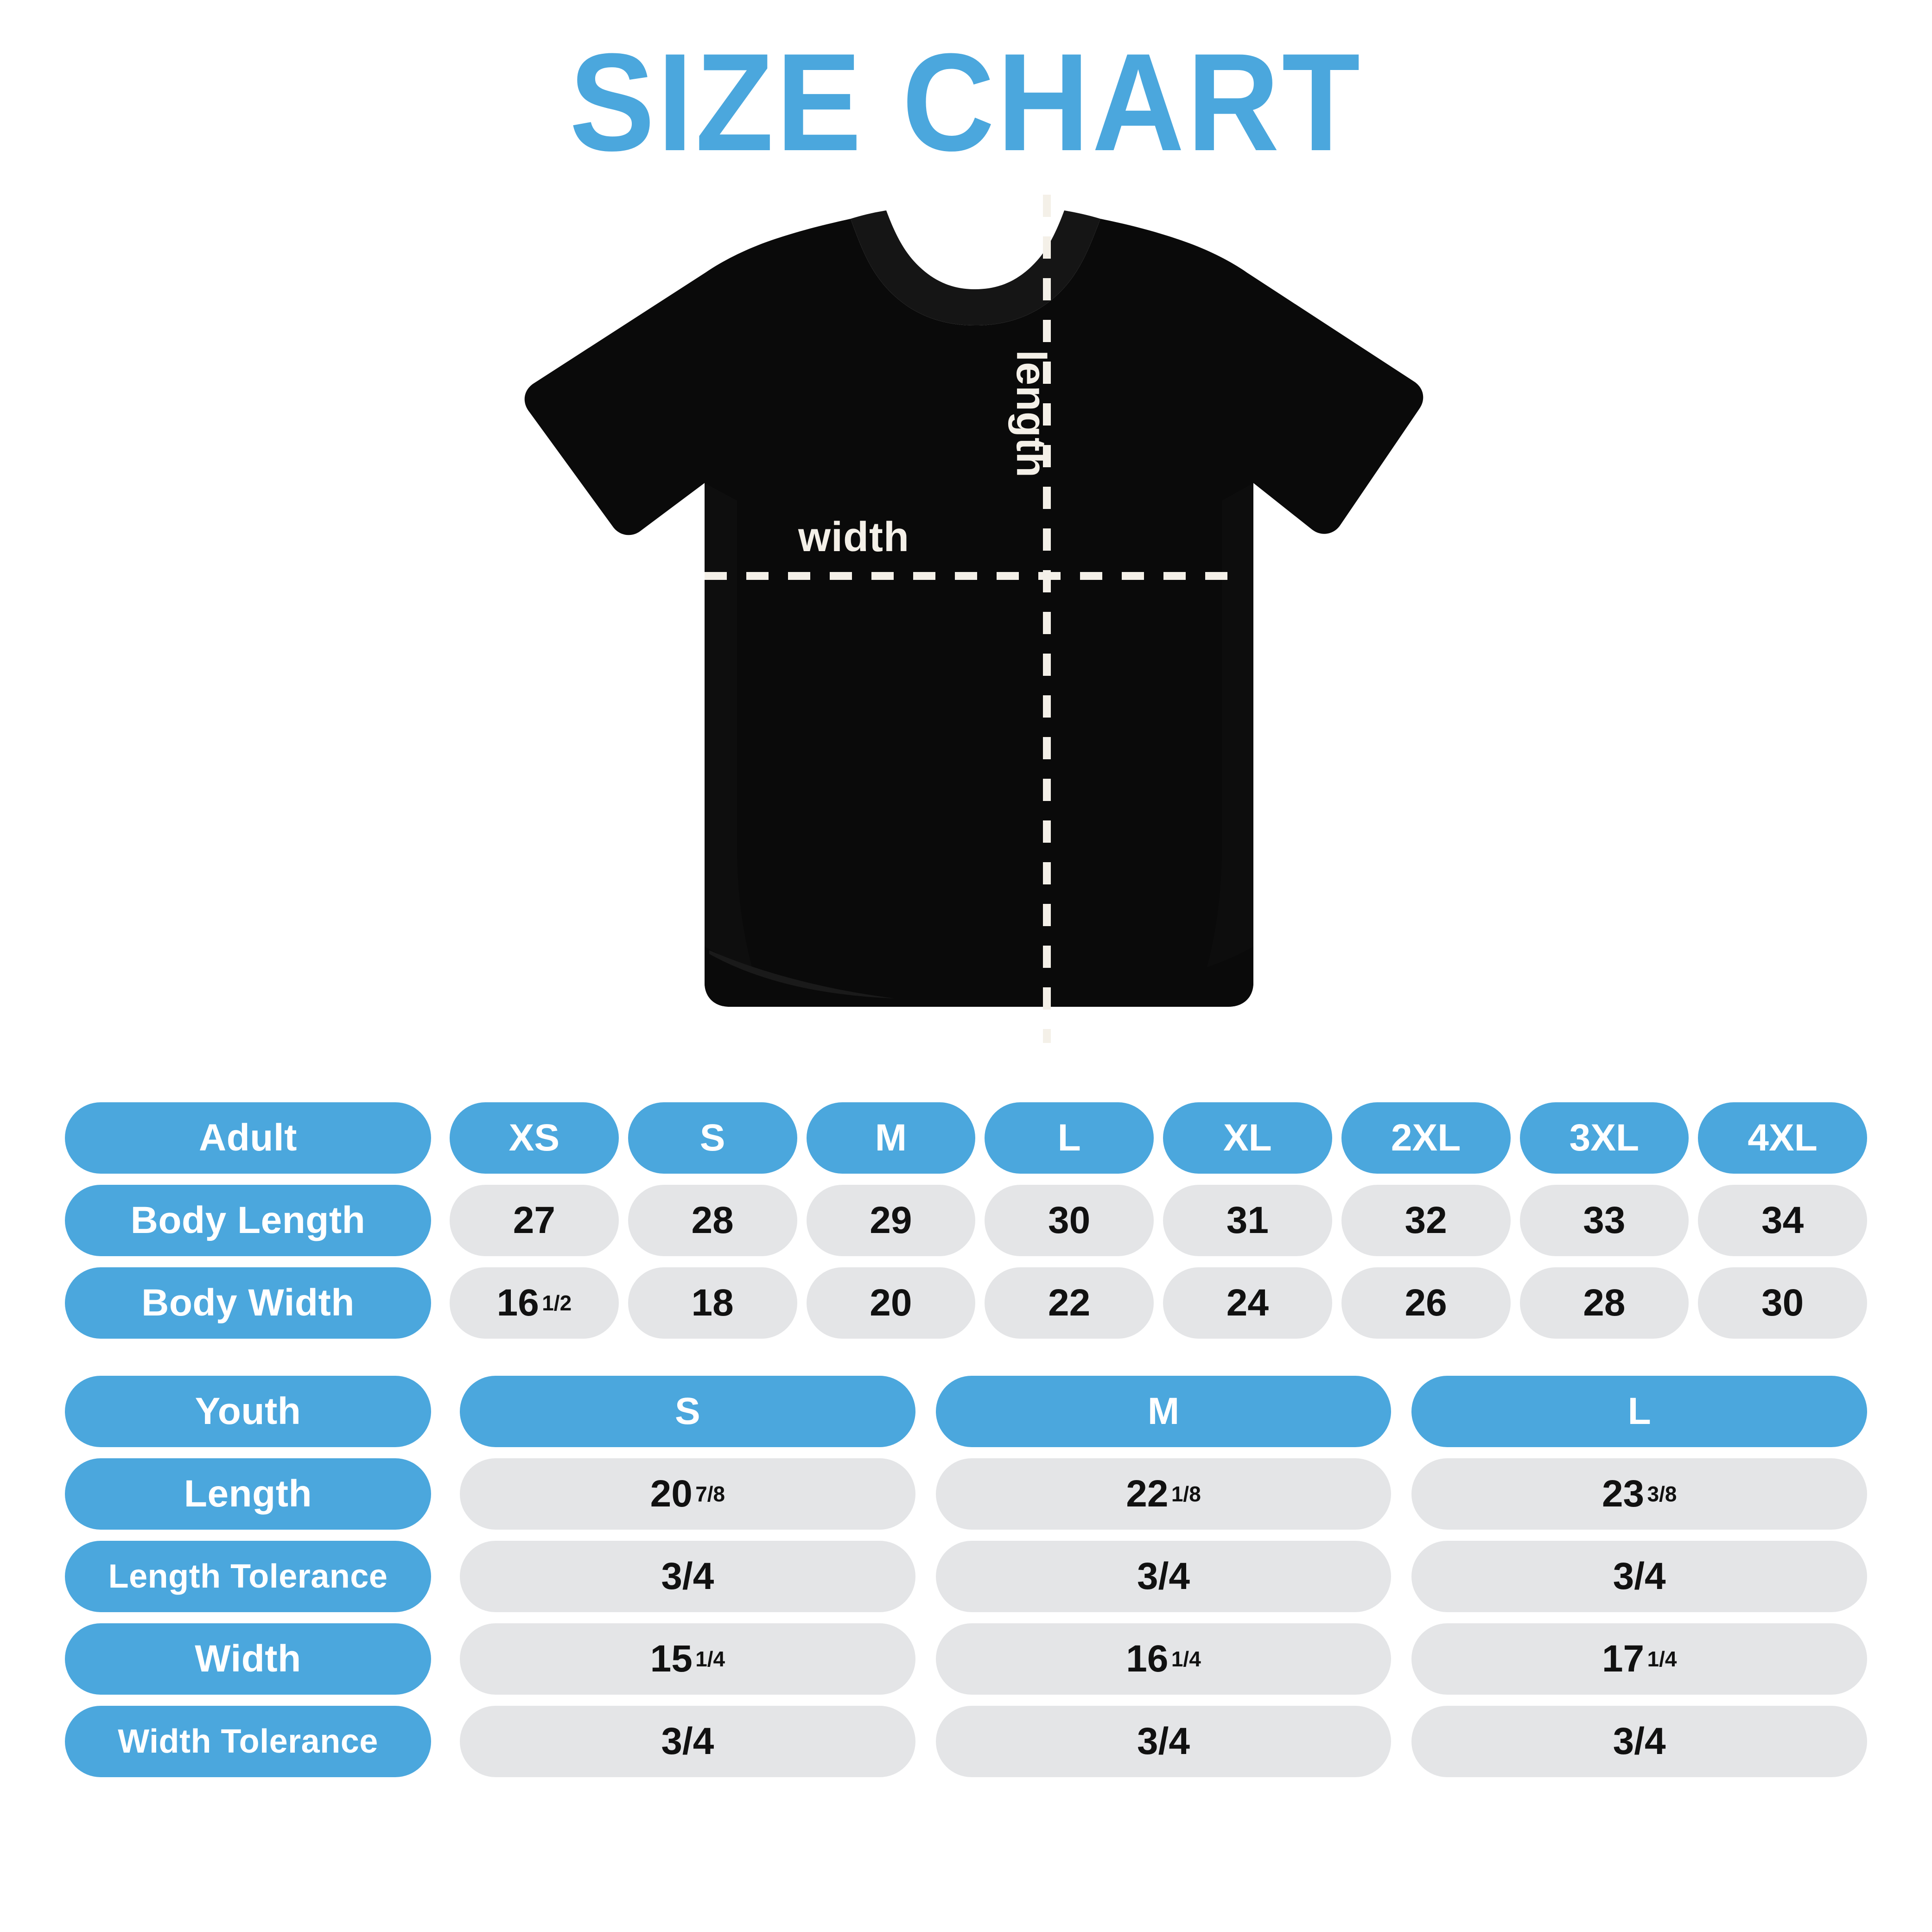  Describe the element at coordinates (248, 1138) in the screenshot. I see `adult-table-title: Adult` at that location.